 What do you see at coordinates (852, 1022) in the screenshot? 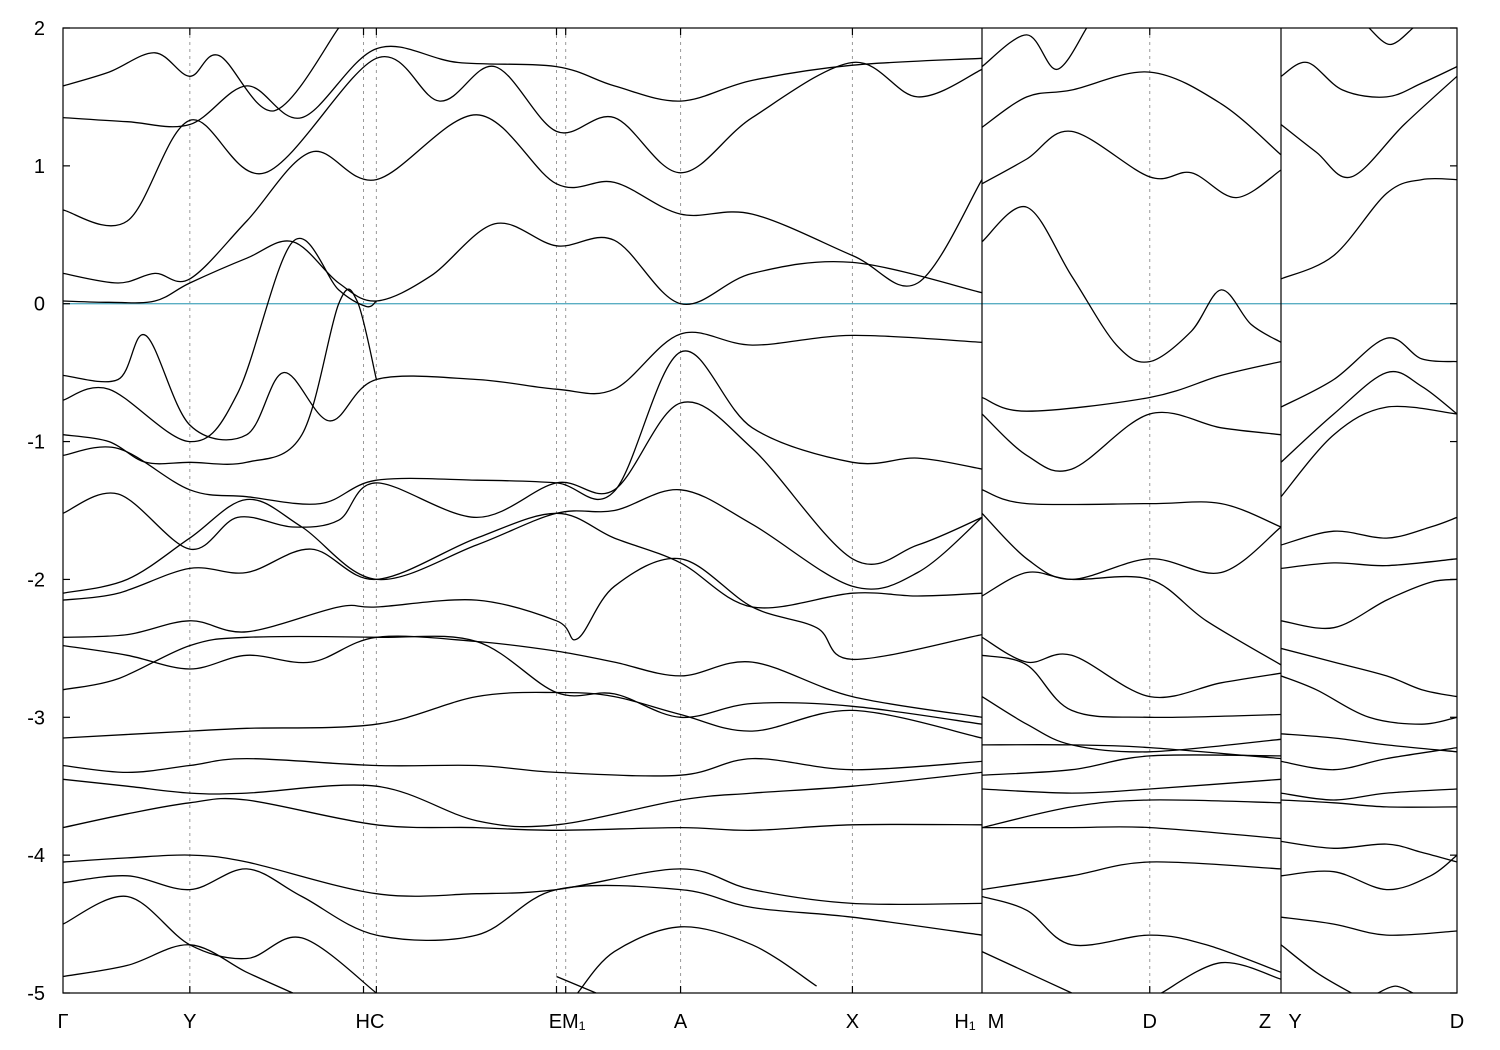
I see `x-tick-label: X` at bounding box center [852, 1022].